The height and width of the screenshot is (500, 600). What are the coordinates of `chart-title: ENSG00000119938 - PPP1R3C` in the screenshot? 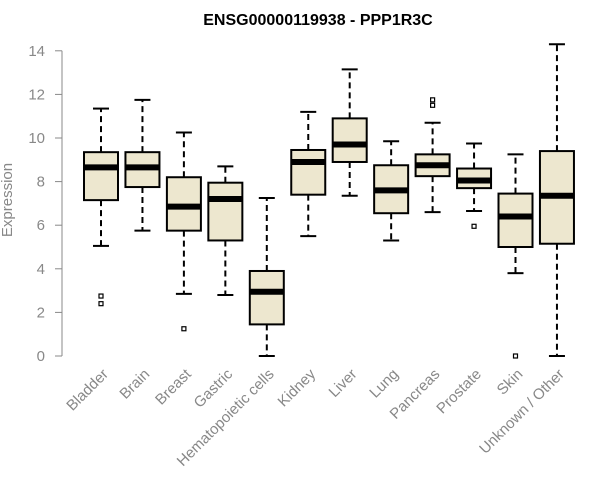 It's located at (318, 20).